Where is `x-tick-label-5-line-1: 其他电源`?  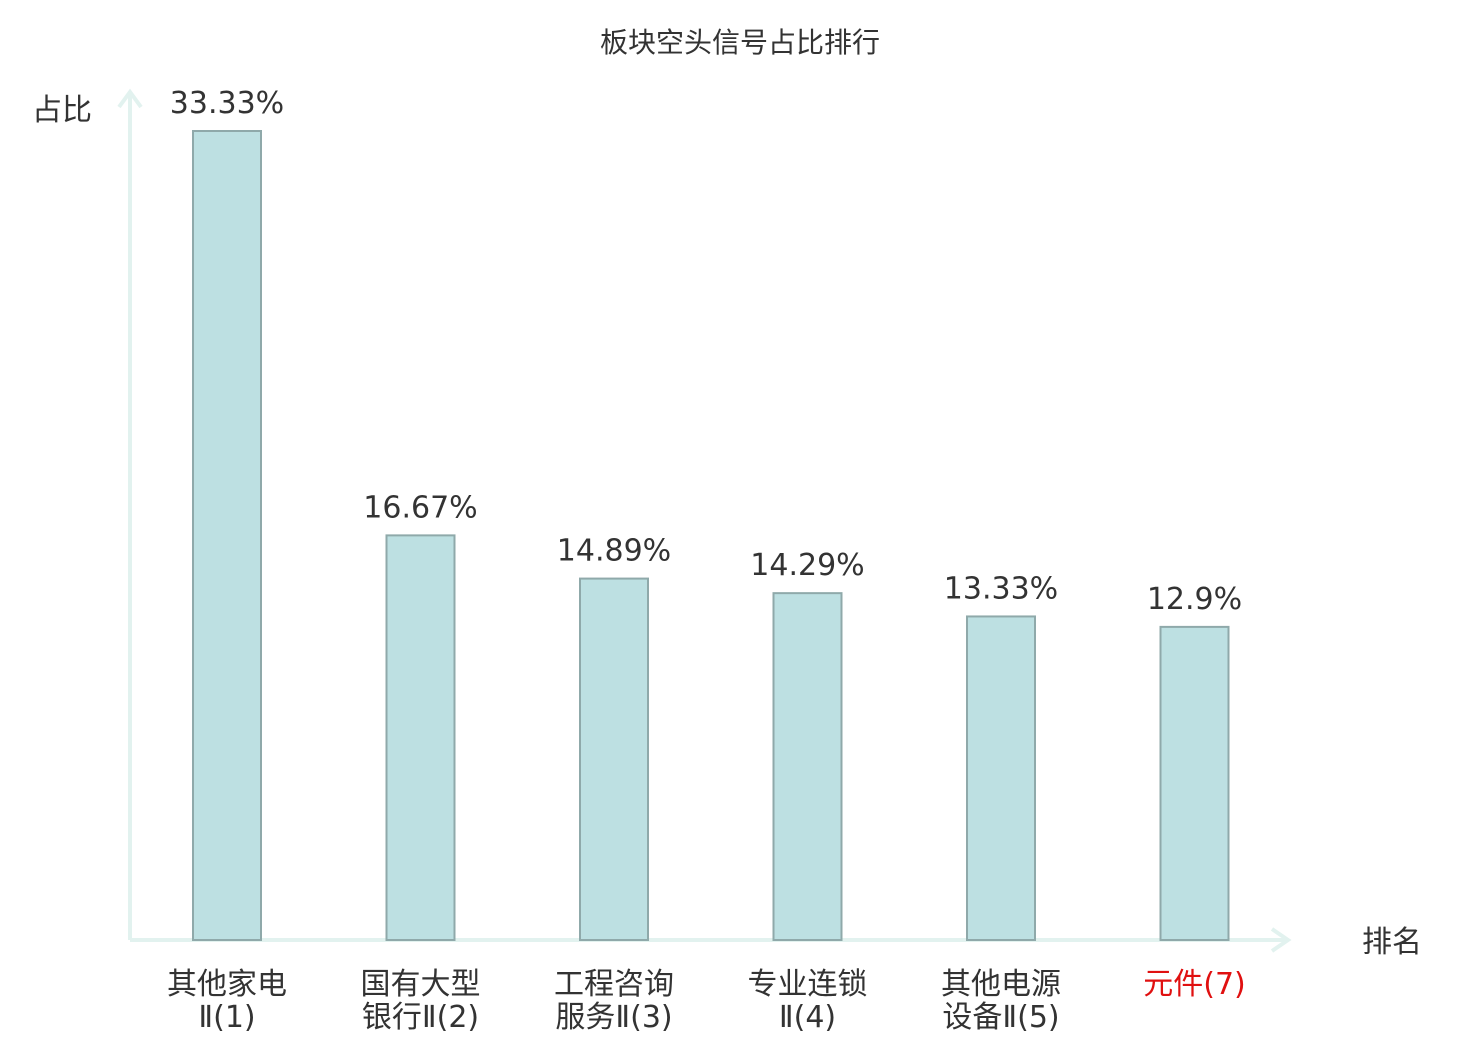
x-tick-label-5-line-1: 其他电源 is located at coordinates (1001, 984).